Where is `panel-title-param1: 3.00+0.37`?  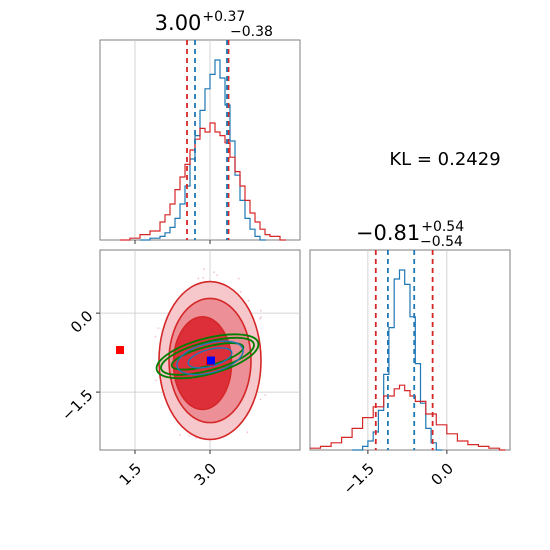
panel-title-param1: 3.00+0.37 is located at coordinates (200, 22).